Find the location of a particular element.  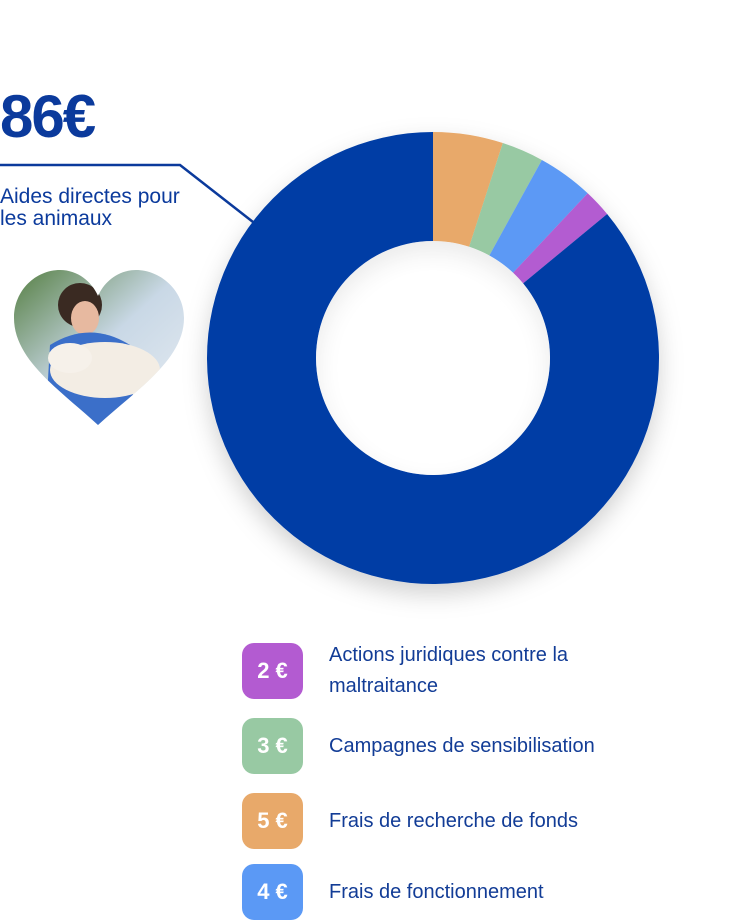

legend-item: 5 € Frais de recherche de fonds is located at coordinates (435, 821).